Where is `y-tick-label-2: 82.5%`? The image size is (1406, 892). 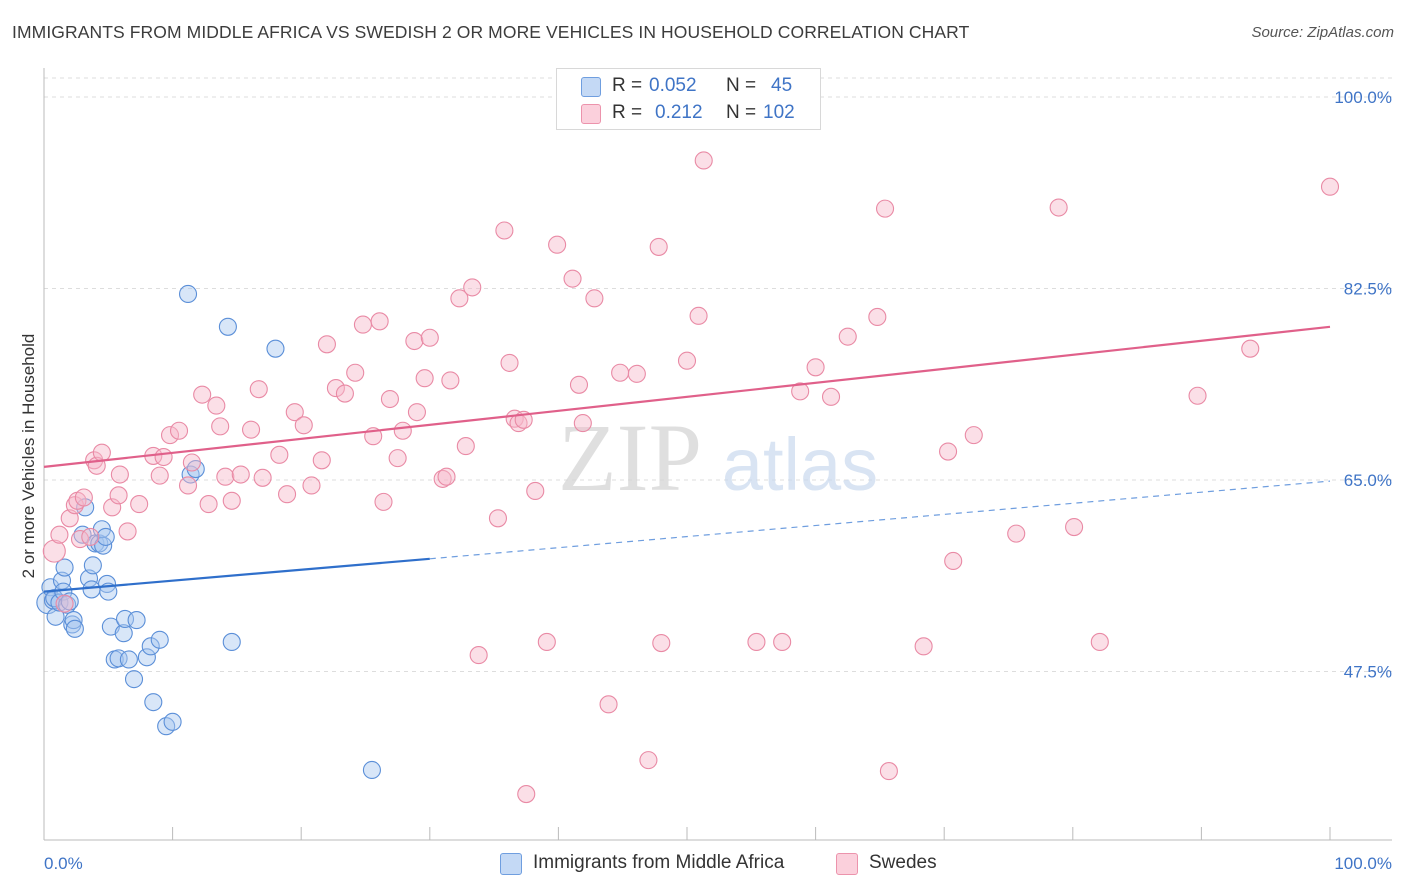 y-tick-label-2: 82.5% is located at coordinates (1368, 289).